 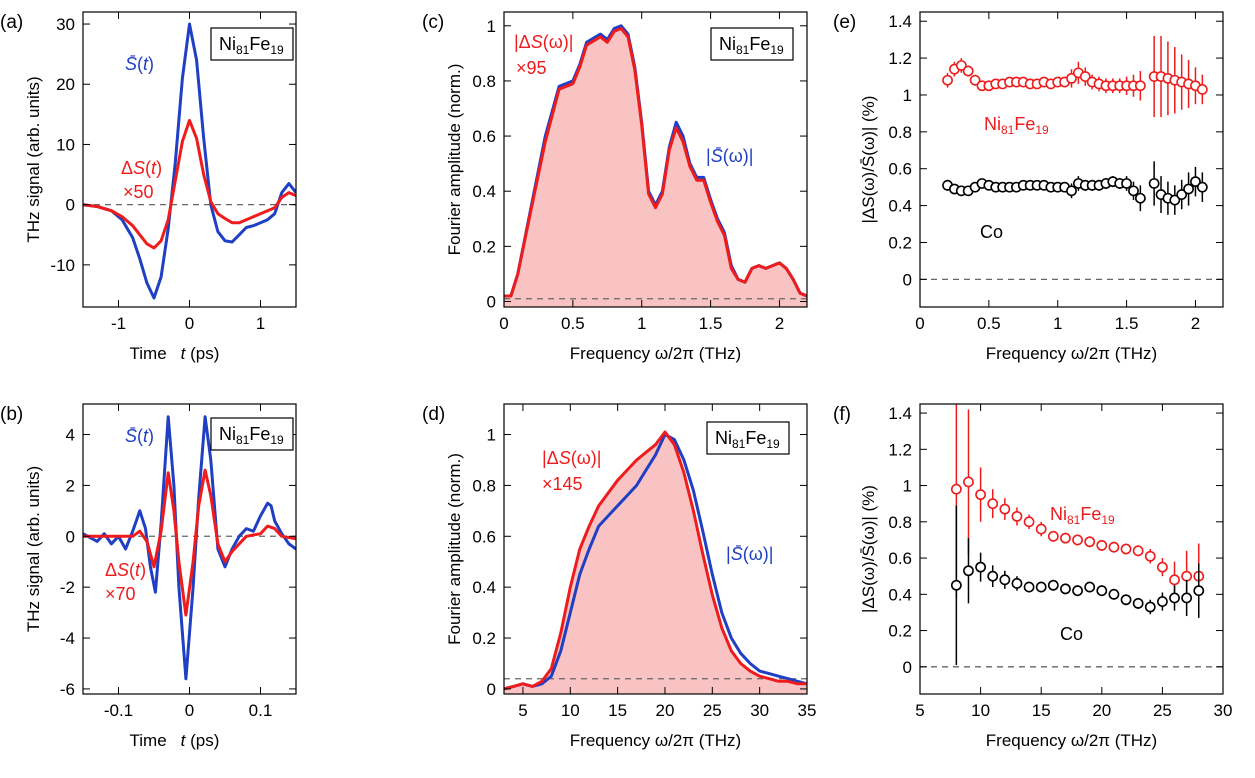 What do you see at coordinates (141, 168) in the screenshot?
I see `series-label-red: ΔS(t)` at bounding box center [141, 168].